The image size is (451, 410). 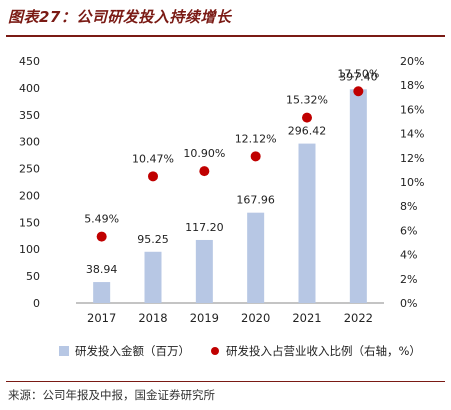 I want to click on y-right-tick-label: 8%, so click(x=408, y=206).